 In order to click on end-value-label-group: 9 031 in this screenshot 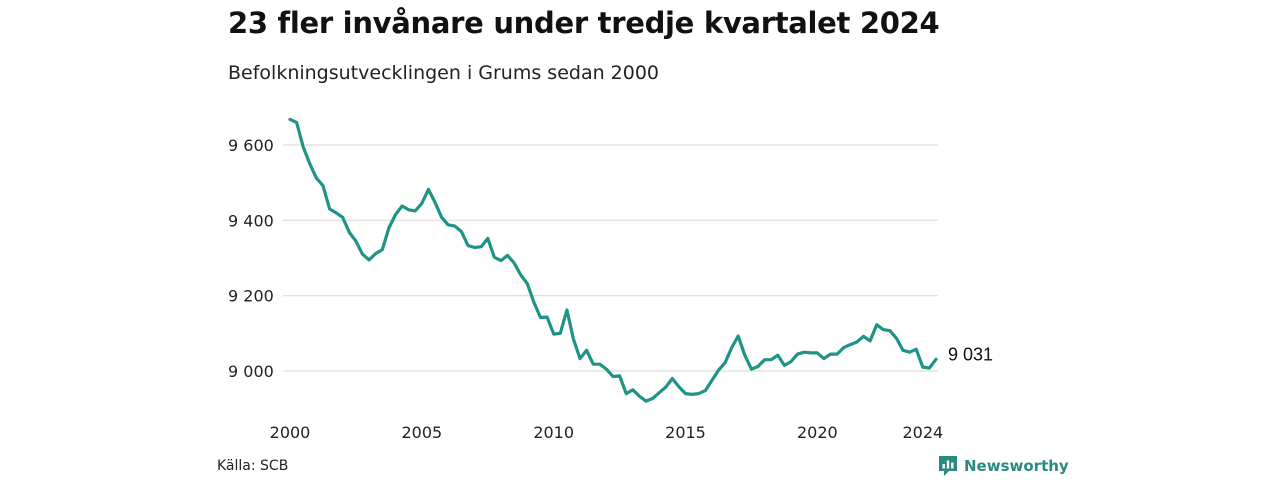, I will do `click(970, 354)`.